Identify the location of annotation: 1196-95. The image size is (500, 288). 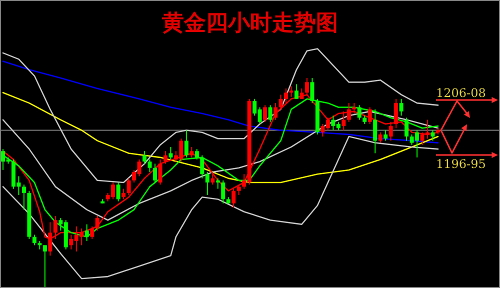
(461, 164).